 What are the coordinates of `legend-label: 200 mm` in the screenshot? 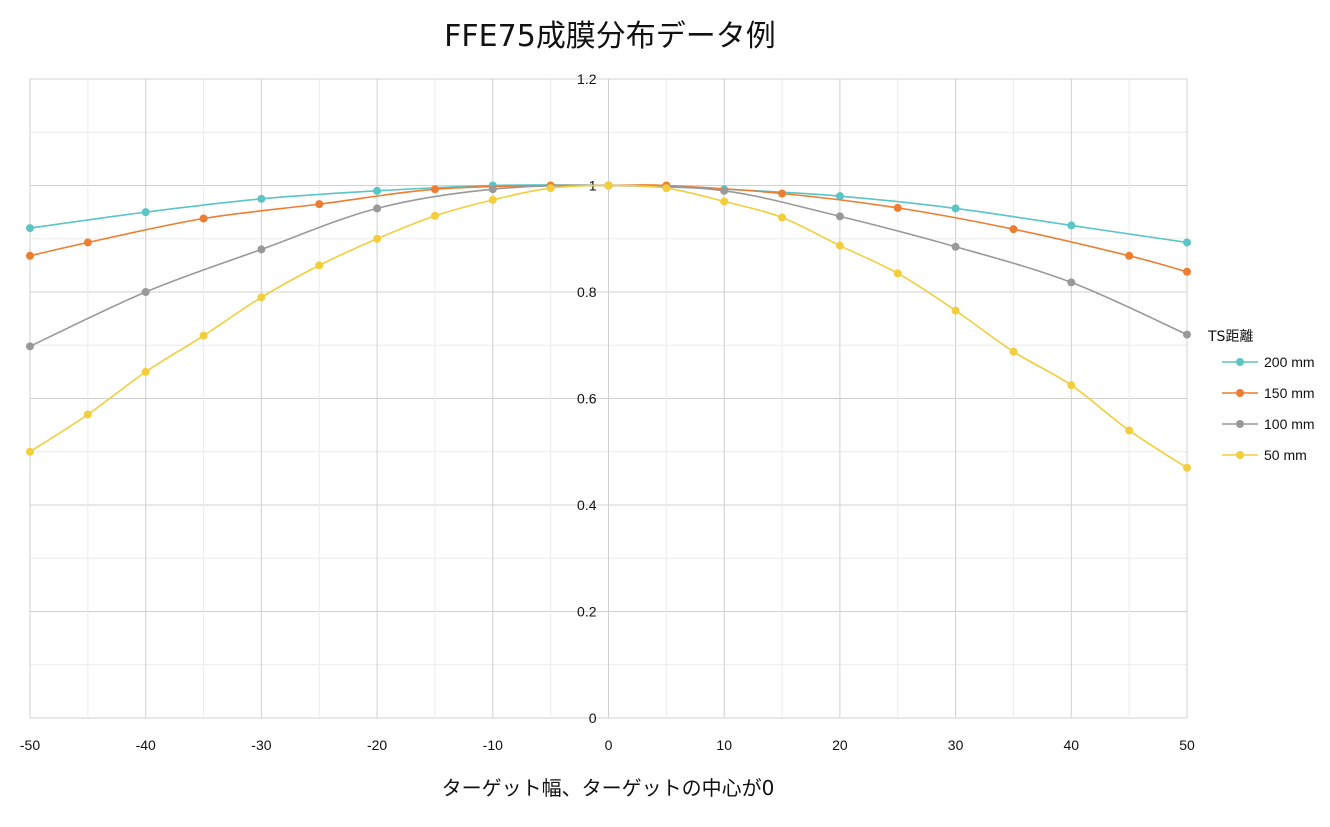 It's located at (1289, 362).